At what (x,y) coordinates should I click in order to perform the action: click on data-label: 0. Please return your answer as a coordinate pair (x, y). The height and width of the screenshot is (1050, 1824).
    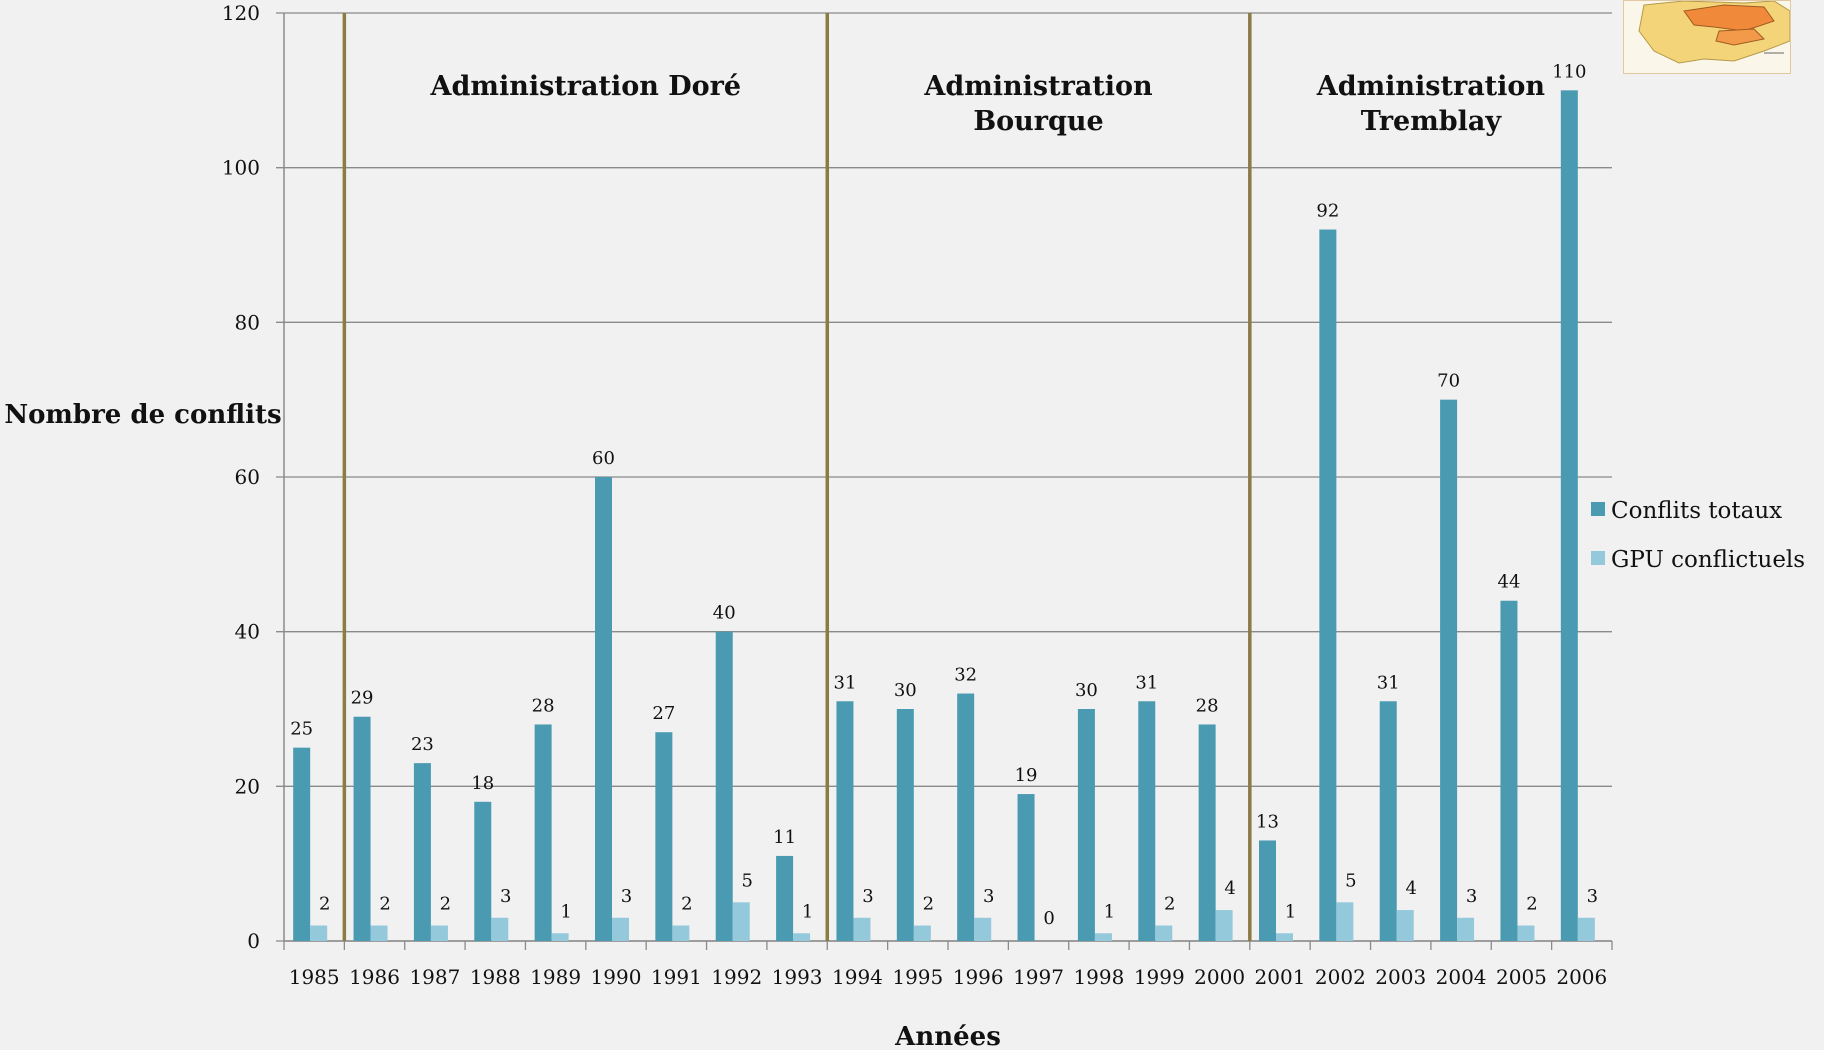
    Looking at the image, I should click on (1048, 918).